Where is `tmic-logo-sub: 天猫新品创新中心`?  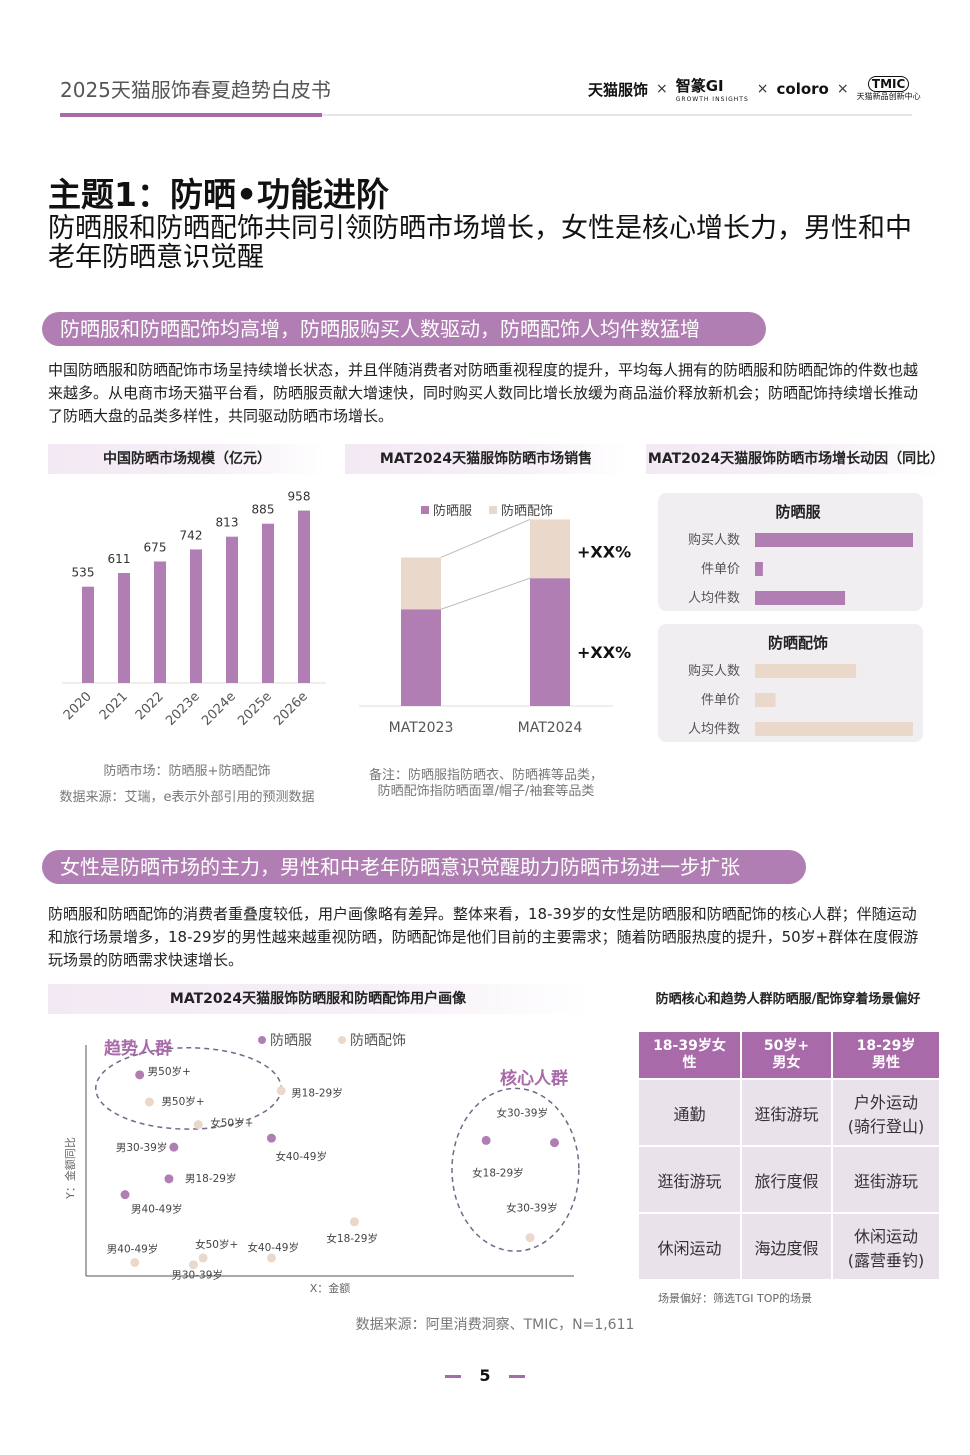 tmic-logo-sub: 天猫新品创新中心 is located at coordinates (888, 96).